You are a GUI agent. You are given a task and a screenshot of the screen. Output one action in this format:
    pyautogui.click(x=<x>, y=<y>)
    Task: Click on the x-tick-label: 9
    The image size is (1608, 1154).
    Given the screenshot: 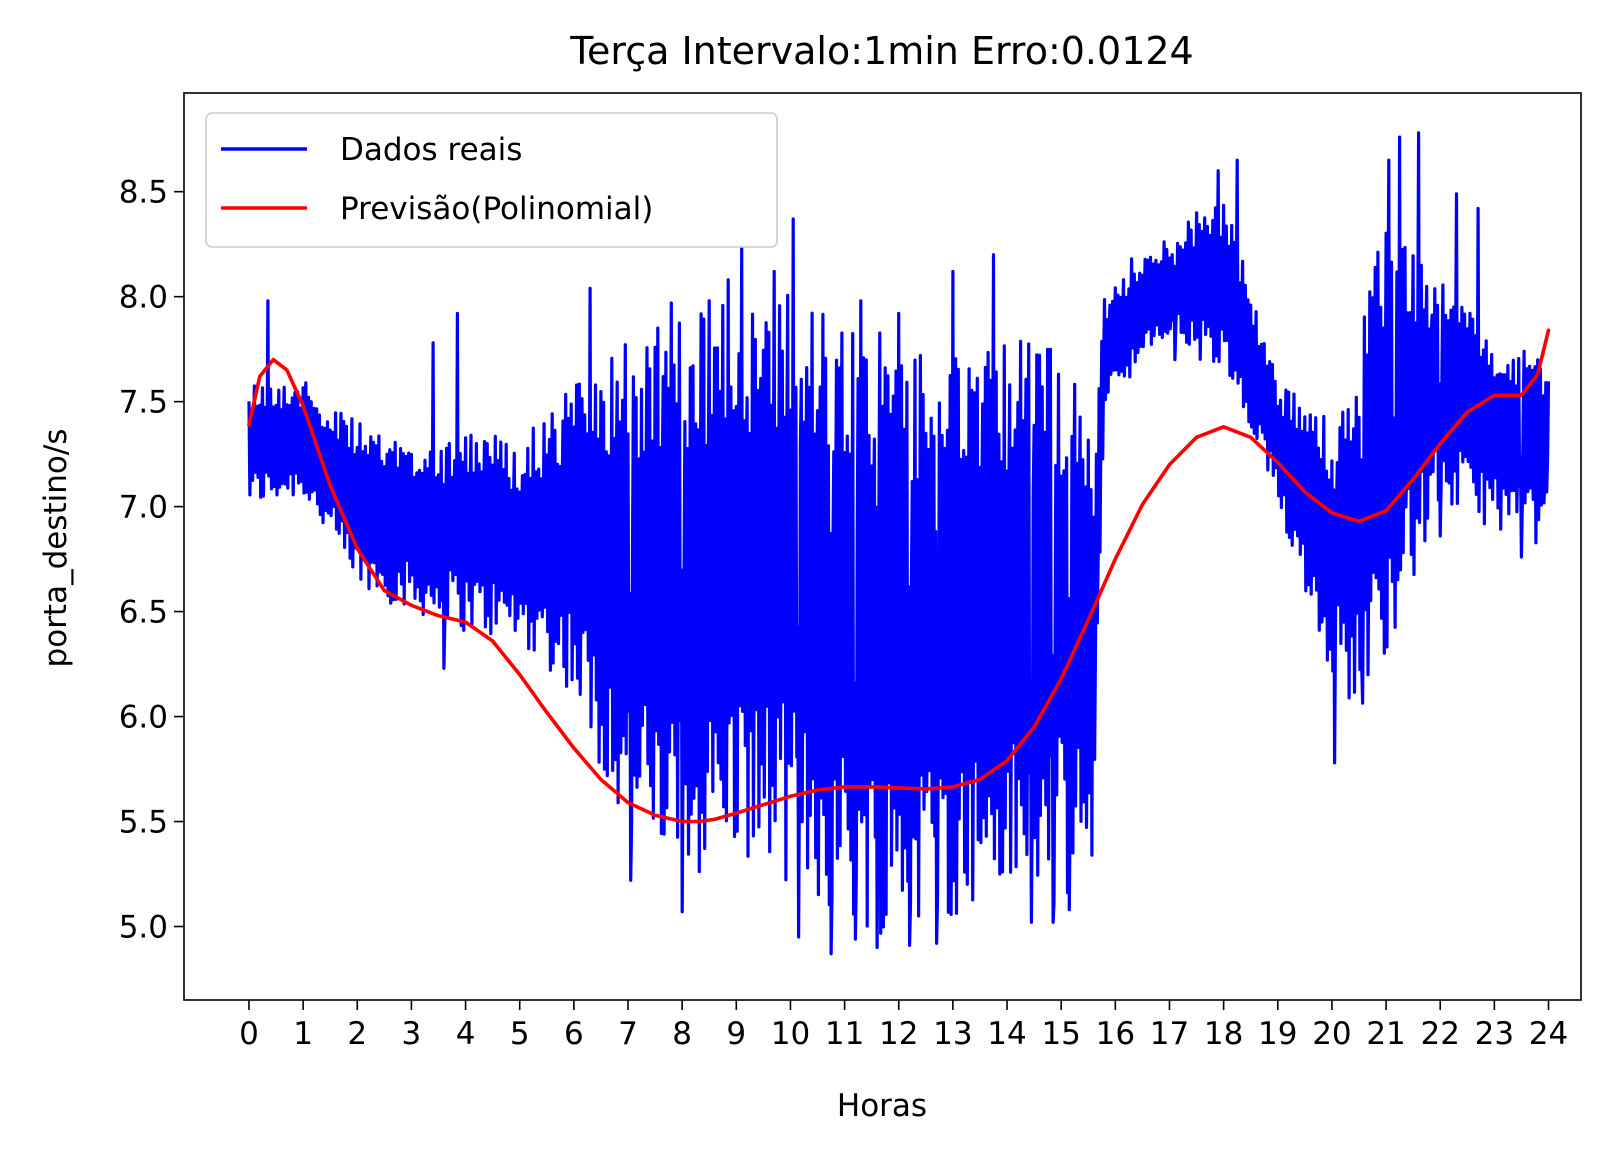 What is the action you would take?
    pyautogui.click(x=736, y=1034)
    